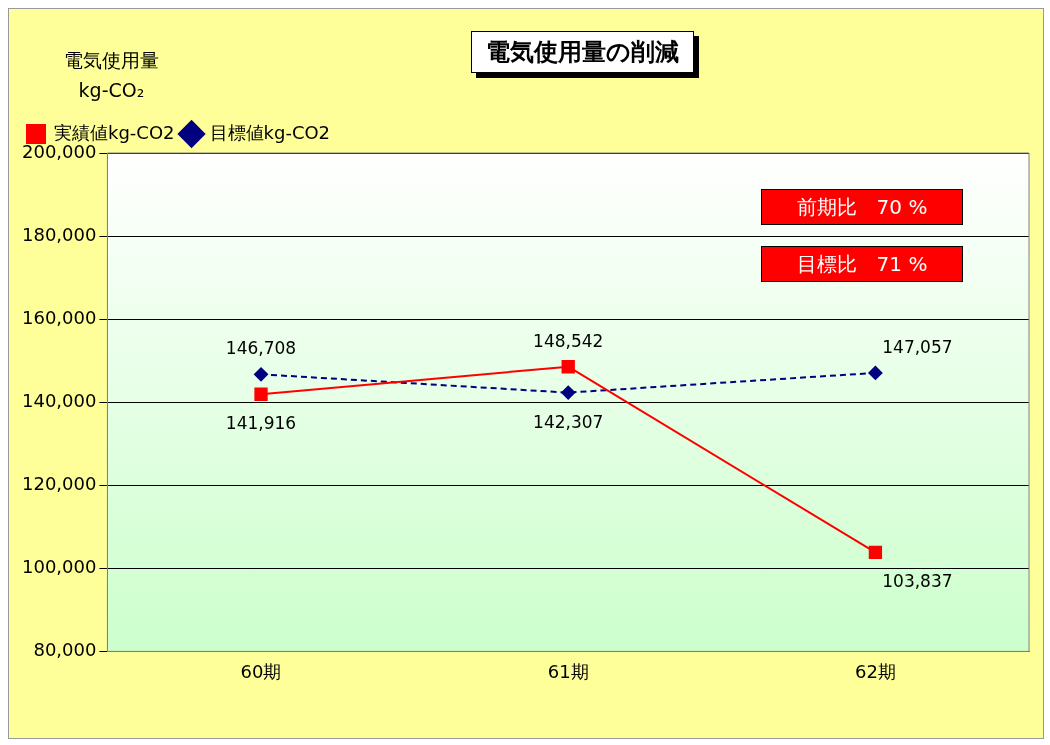 The image size is (1050, 745). What do you see at coordinates (59, 483) in the screenshot?
I see `y-tick-label: 120,000` at bounding box center [59, 483].